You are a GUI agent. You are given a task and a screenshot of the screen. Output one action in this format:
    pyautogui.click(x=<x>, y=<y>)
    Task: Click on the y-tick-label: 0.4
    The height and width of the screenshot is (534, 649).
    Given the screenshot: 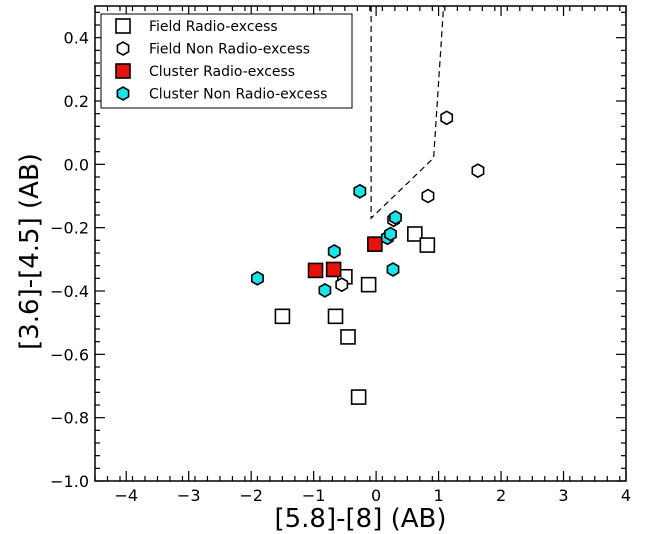 What is the action you would take?
    pyautogui.click(x=76, y=38)
    